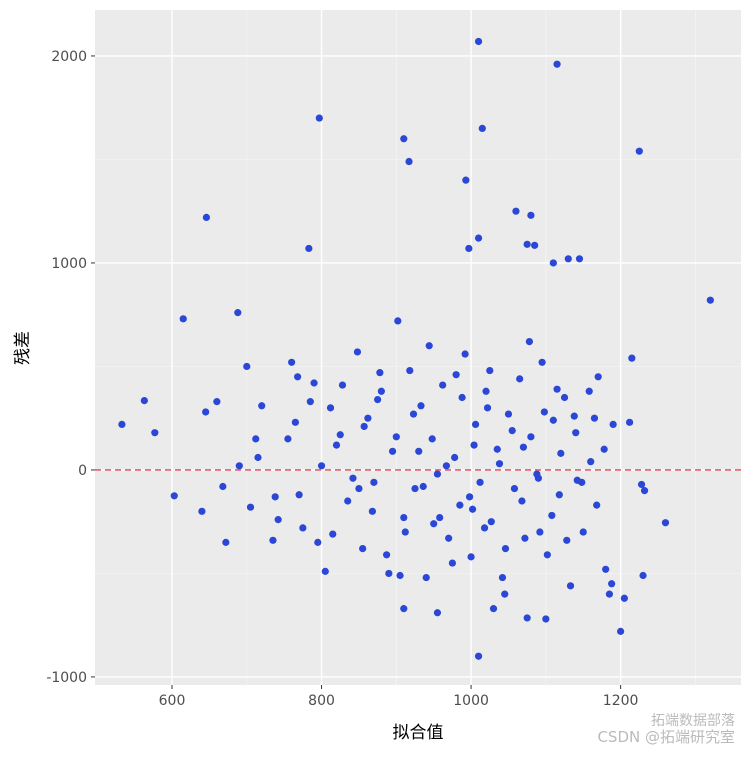  What do you see at coordinates (82, 471) in the screenshot?
I see `y-tick-label: 0` at bounding box center [82, 471].